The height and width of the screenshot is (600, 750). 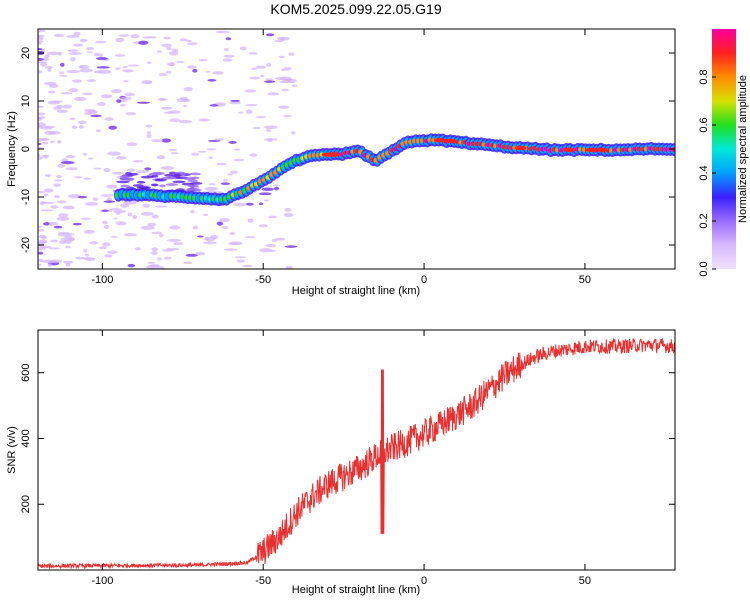 I want to click on y-tick-label: 200, so click(x=26, y=504).